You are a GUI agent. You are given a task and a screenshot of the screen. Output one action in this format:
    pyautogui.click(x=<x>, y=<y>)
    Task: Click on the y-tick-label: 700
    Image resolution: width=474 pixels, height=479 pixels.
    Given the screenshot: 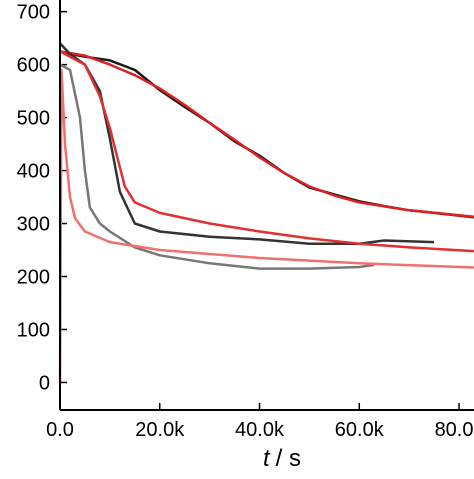 What is the action you would take?
    pyautogui.click(x=33, y=13)
    